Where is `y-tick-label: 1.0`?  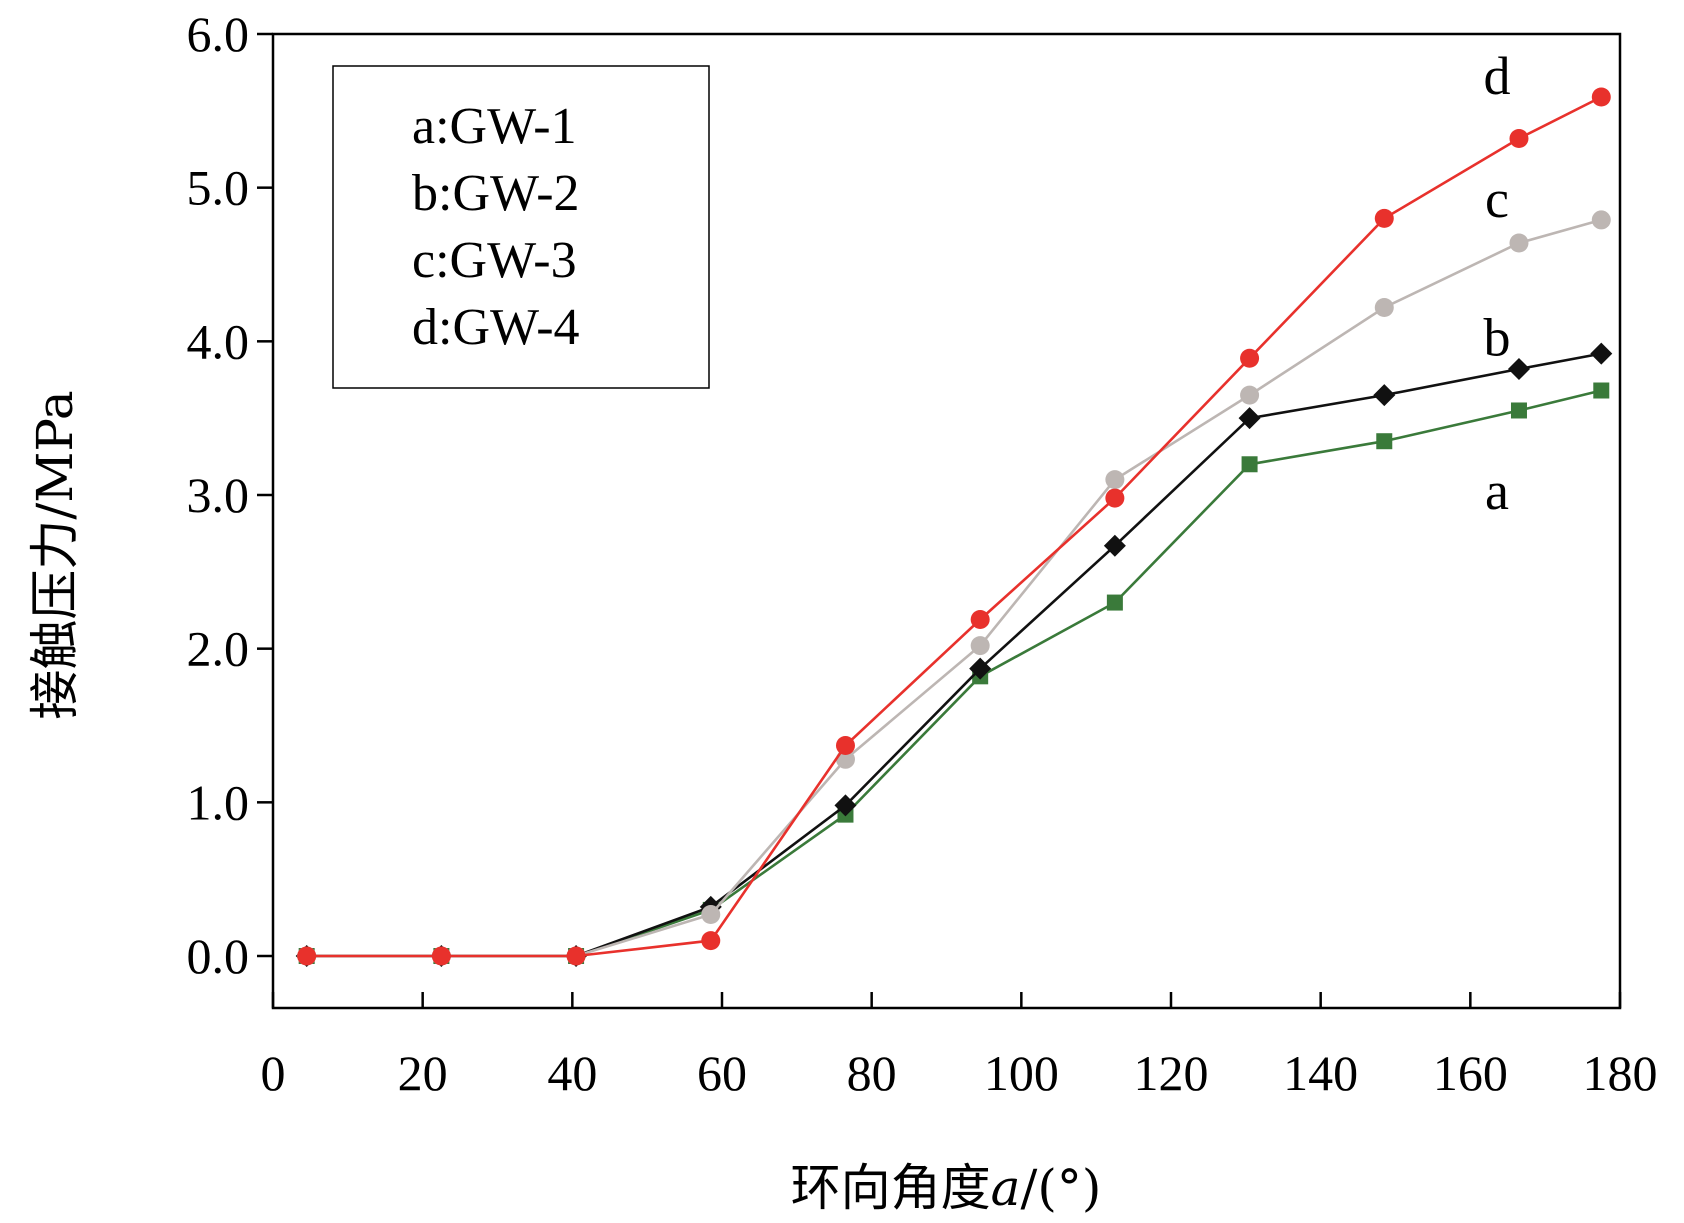 y-tick-label: 1.0 is located at coordinates (218, 802).